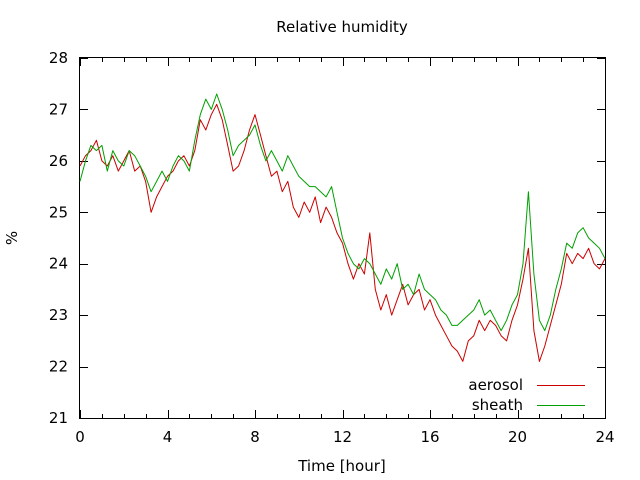 This screenshot has width=640, height=480. What do you see at coordinates (80, 437) in the screenshot?
I see `x-tick-label: 0` at bounding box center [80, 437].